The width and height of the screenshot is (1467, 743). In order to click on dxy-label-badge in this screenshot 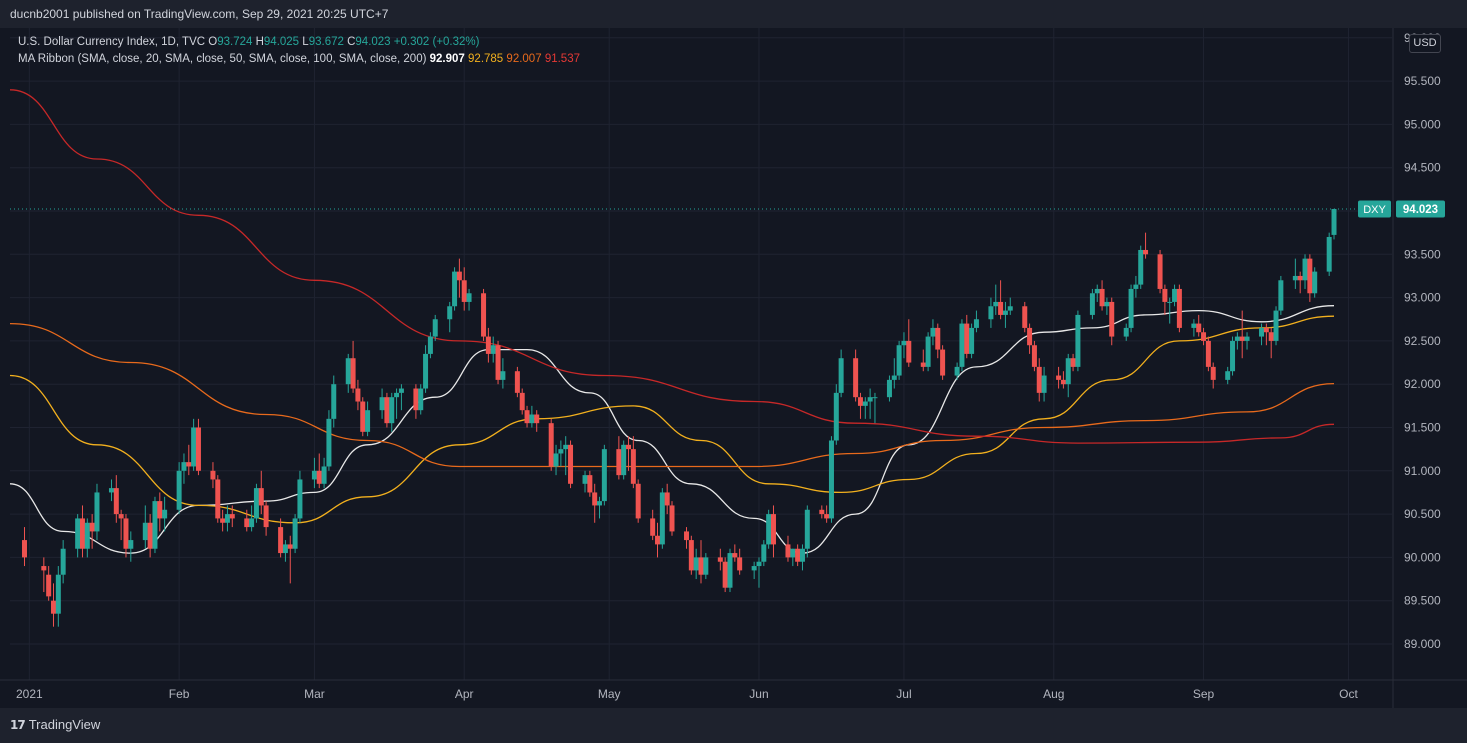, I will do `click(1374, 209)`.